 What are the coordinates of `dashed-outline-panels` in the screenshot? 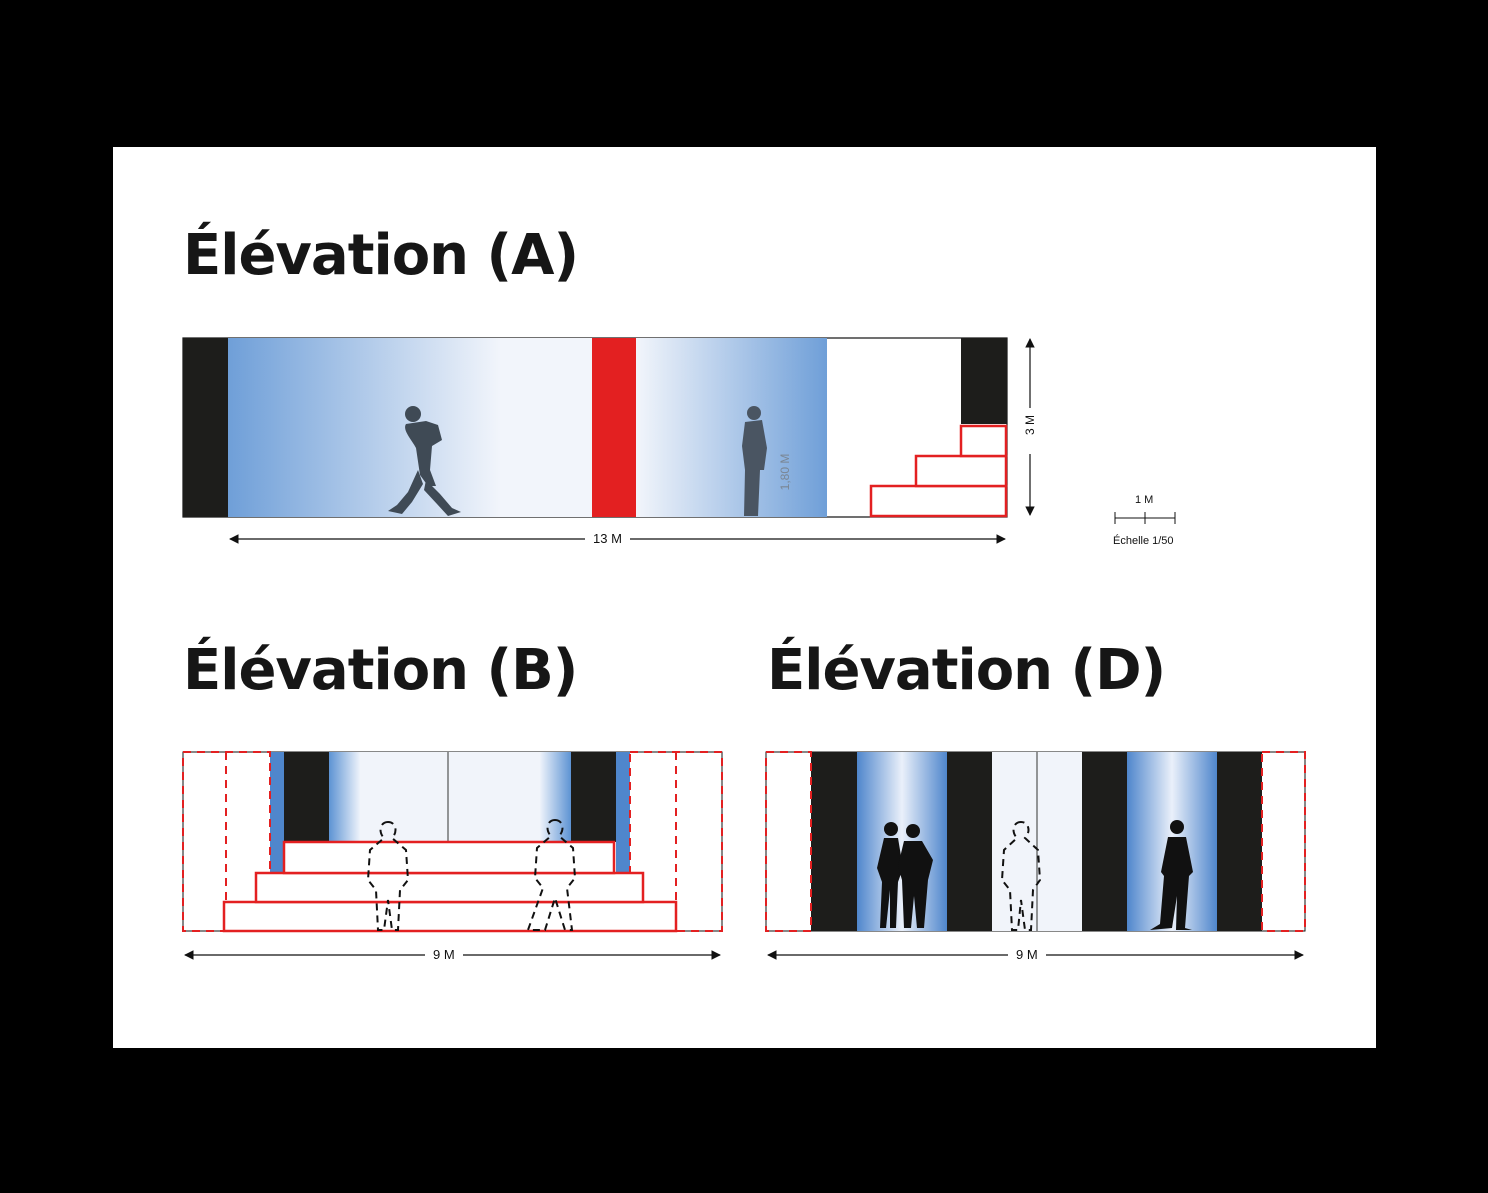 It's located at (1035, 841).